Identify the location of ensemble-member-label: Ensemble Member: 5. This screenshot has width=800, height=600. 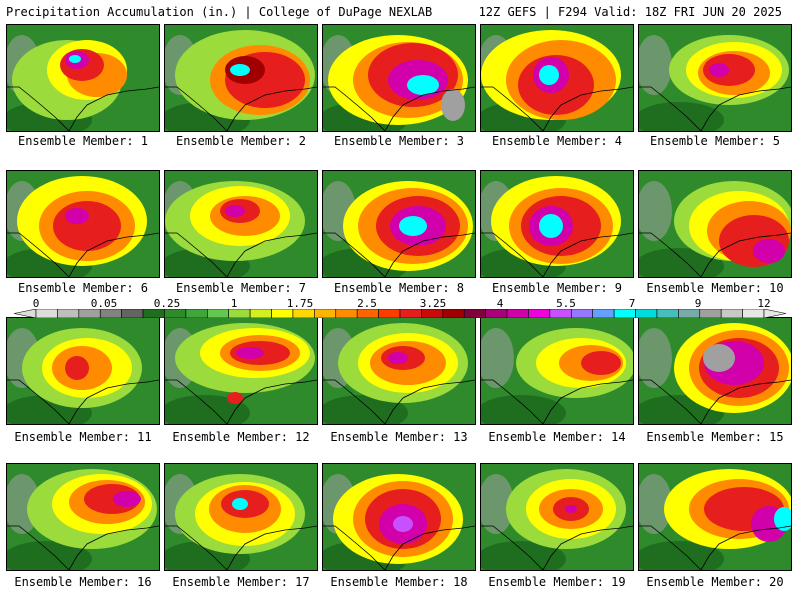
(715, 141).